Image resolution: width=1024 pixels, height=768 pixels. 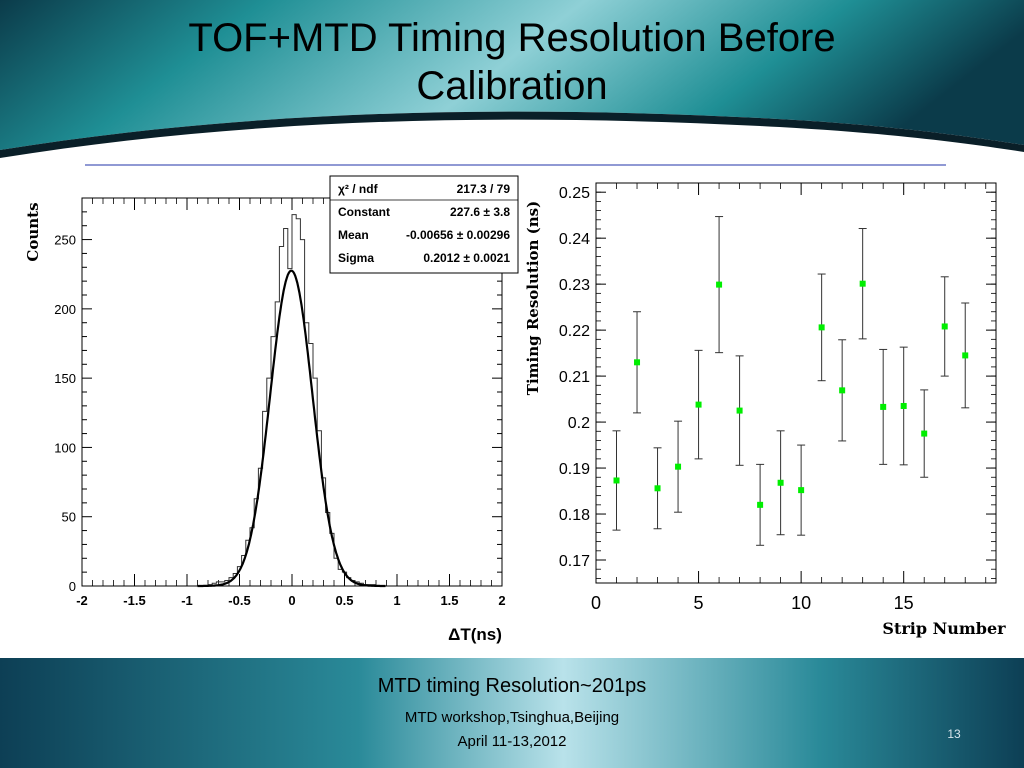 I want to click on header-wave-dark, so click(x=512, y=134).